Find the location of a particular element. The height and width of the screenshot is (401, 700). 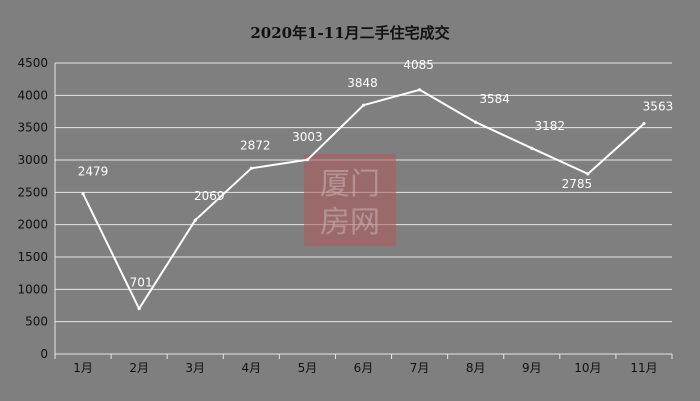

y-tick-label: 2000 is located at coordinates (32, 225).